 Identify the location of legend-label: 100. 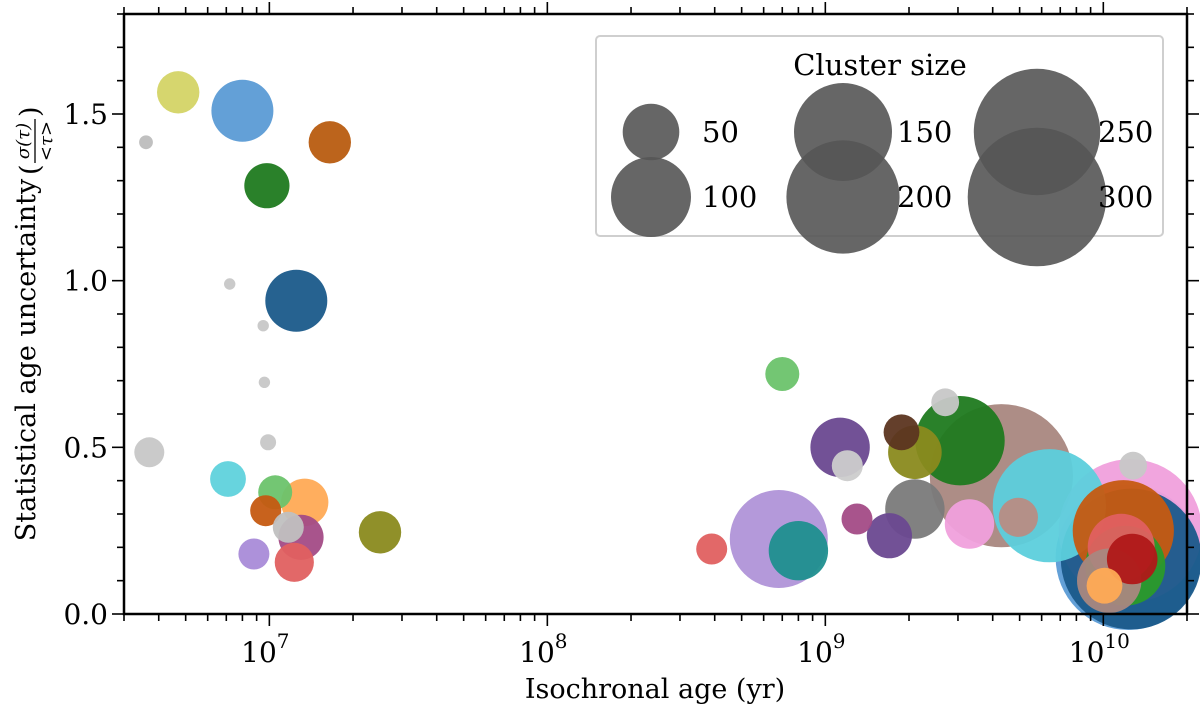
(729, 197).